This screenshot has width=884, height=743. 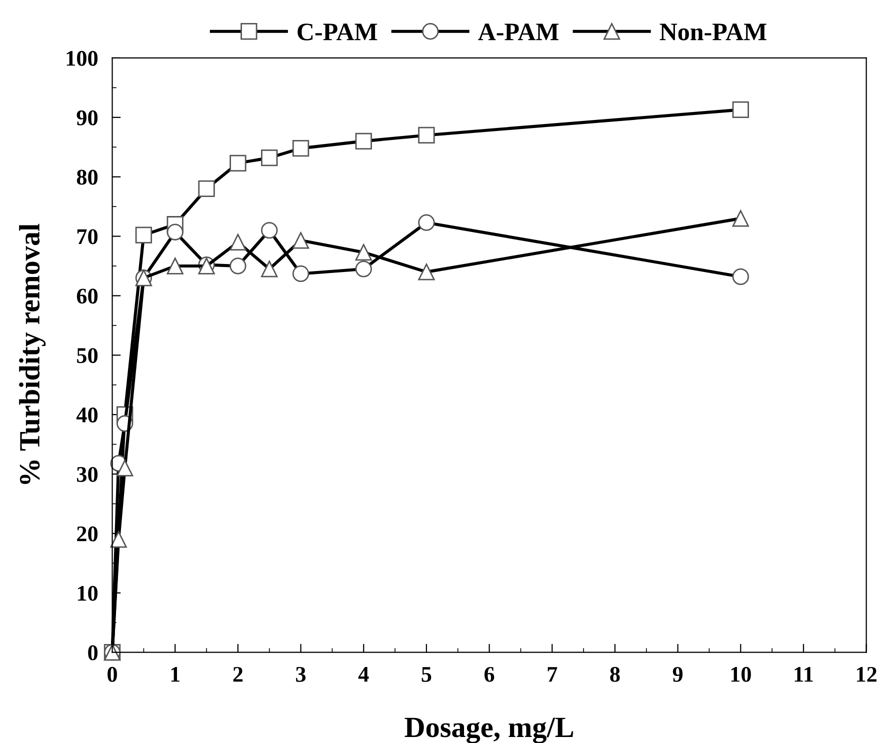 What do you see at coordinates (677, 674) in the screenshot?
I see `x-tick-label: 9` at bounding box center [677, 674].